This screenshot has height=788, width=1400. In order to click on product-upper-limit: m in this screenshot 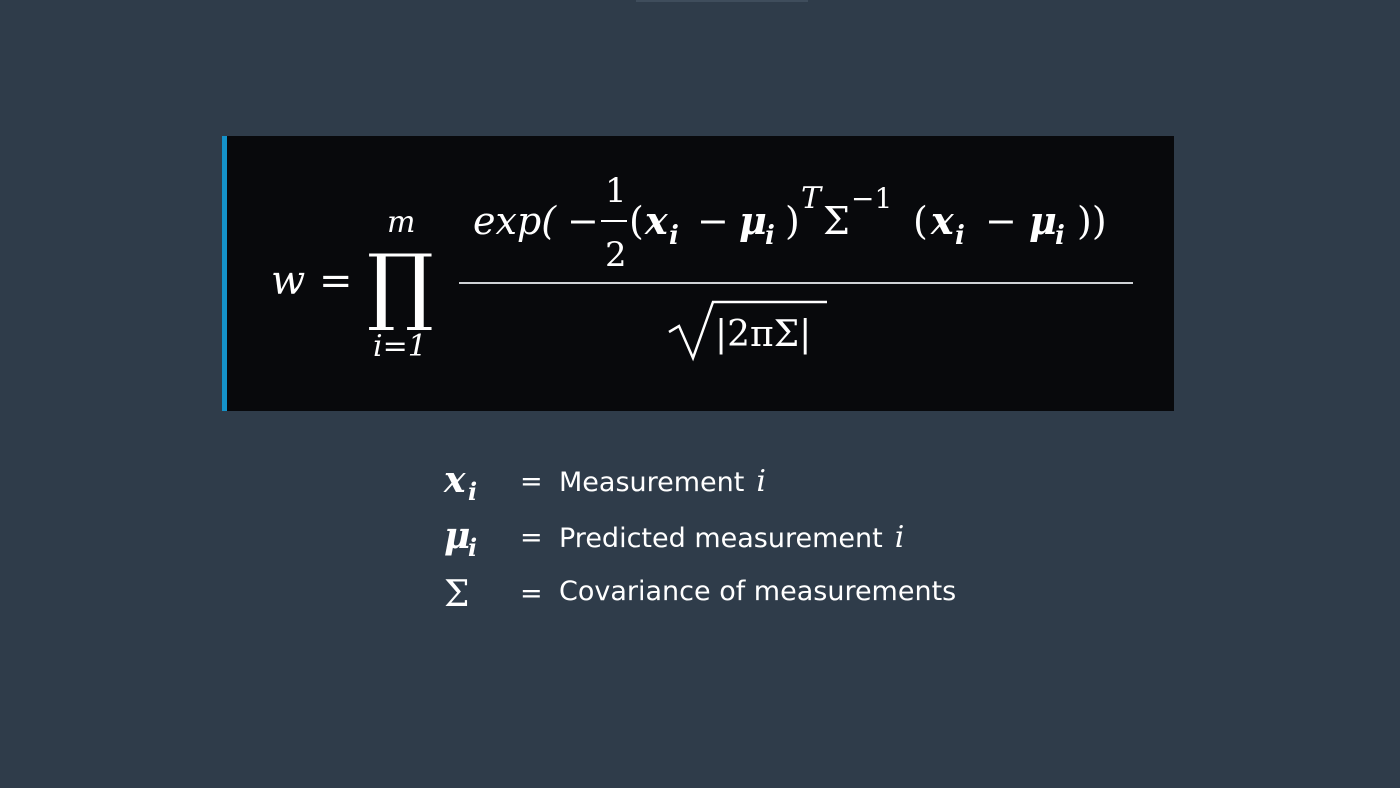, I will do `click(401, 222)`.